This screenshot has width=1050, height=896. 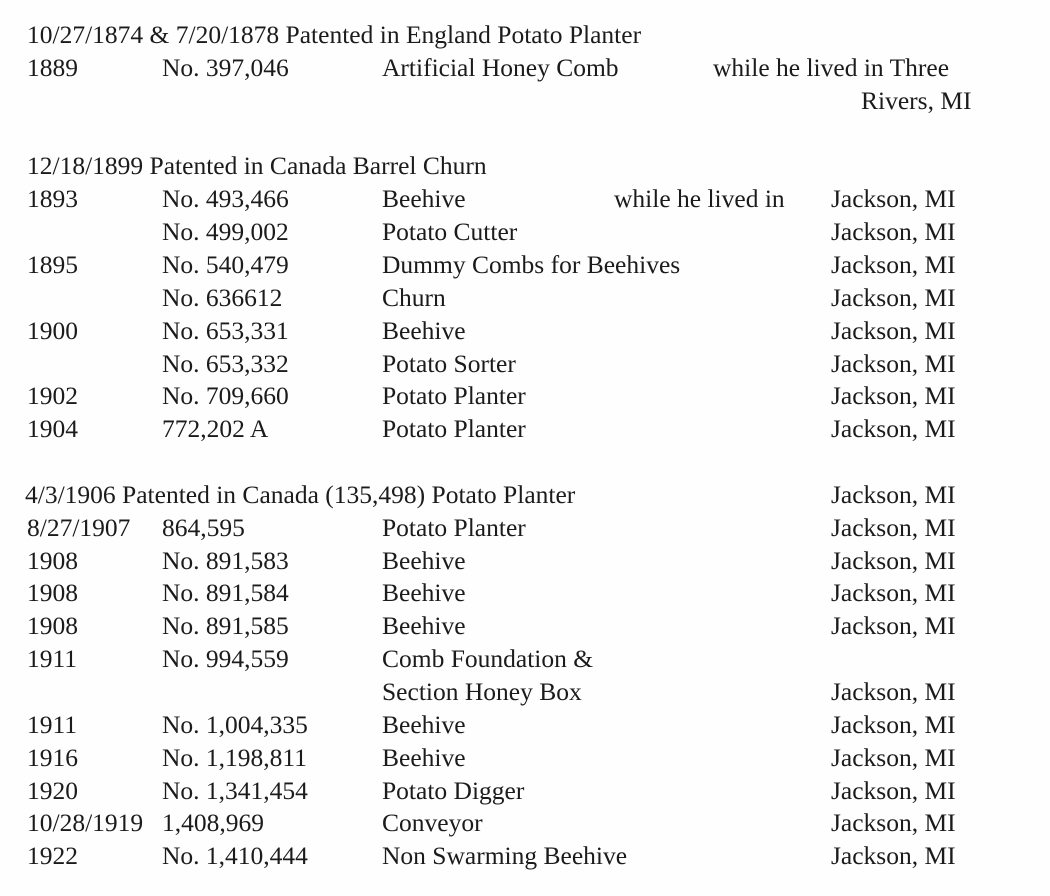 What do you see at coordinates (525, 724) in the screenshot?
I see `patent-row: 1911 No. 1,004,335 Beehive Jackson, MI` at bounding box center [525, 724].